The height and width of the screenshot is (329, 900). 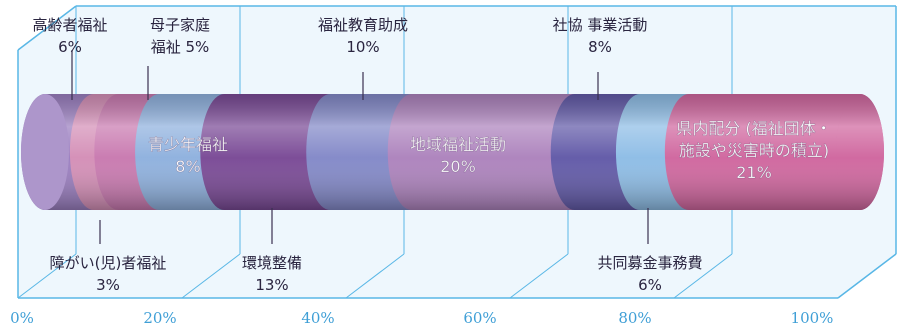 I want to click on segment-label: 福祉教育助成 10%, so click(x=363, y=58).